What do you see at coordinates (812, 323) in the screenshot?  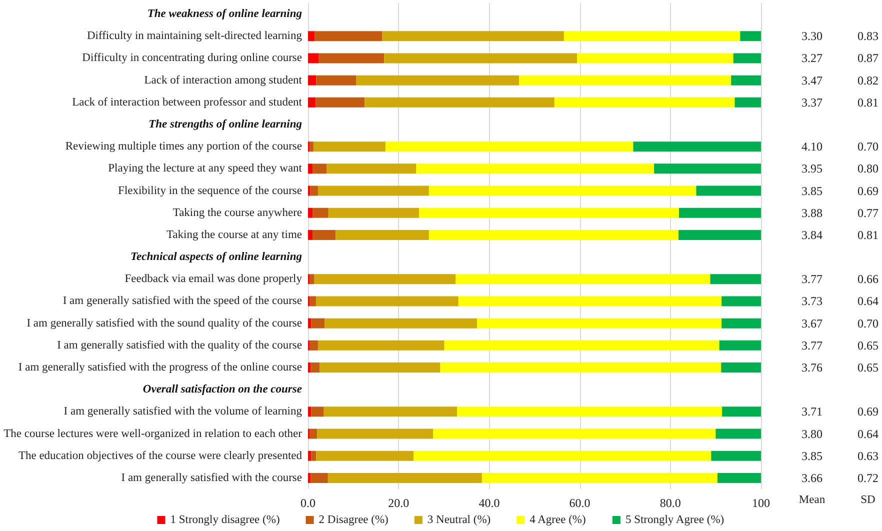 I see `text: 3.67` at bounding box center [812, 323].